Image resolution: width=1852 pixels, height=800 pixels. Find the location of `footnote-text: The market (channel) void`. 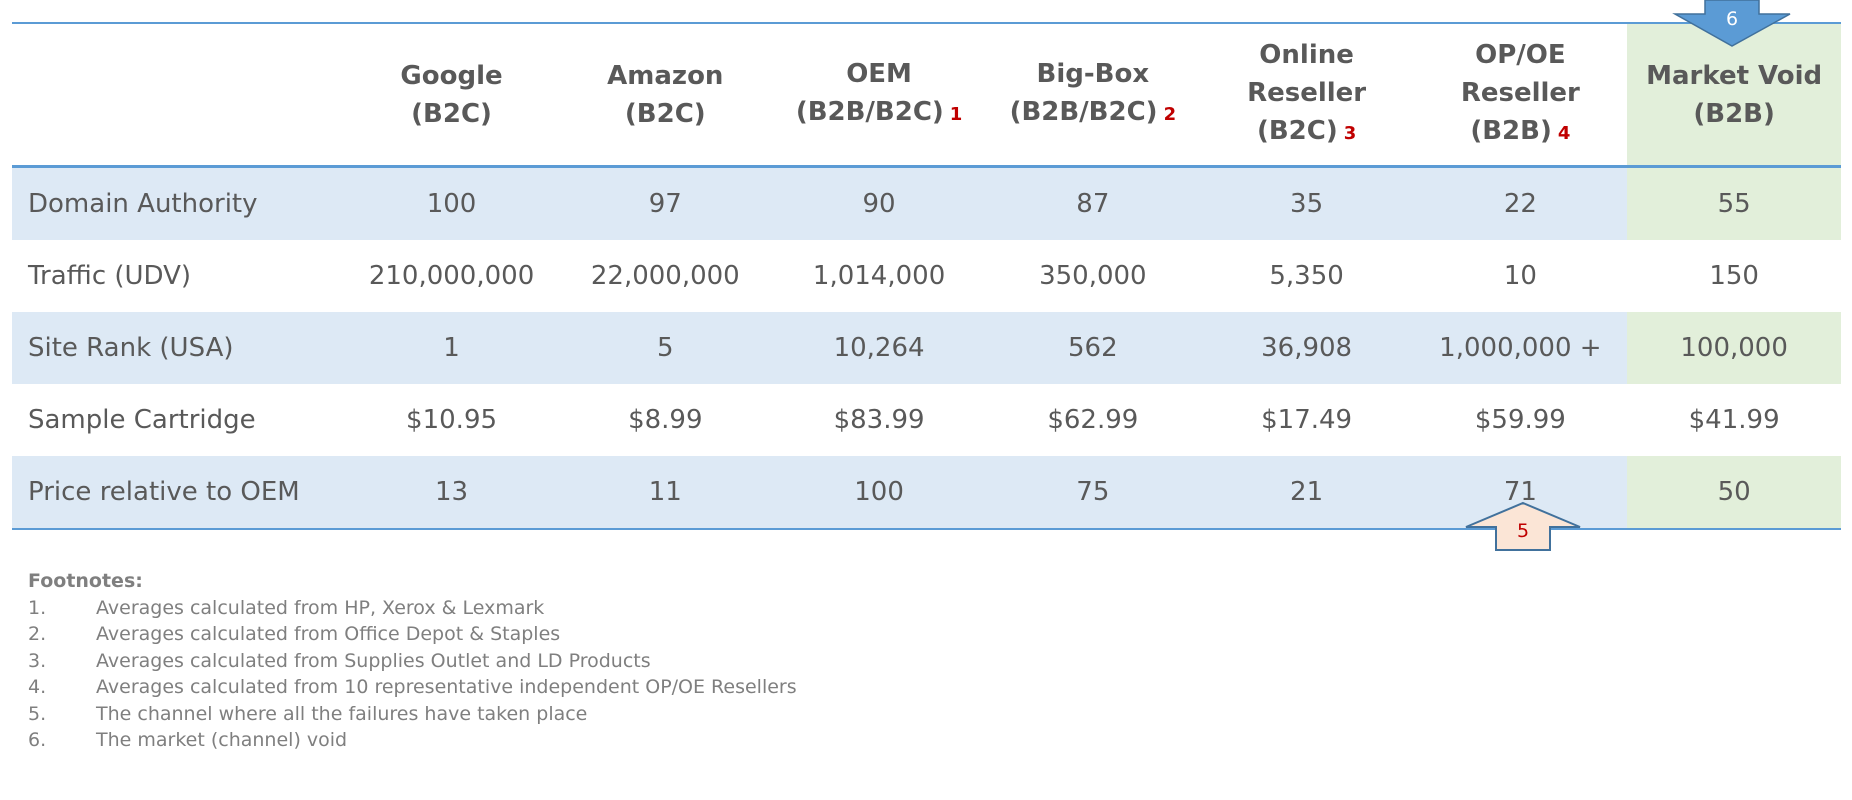

footnote-text: The market (channel) void is located at coordinates (222, 740).